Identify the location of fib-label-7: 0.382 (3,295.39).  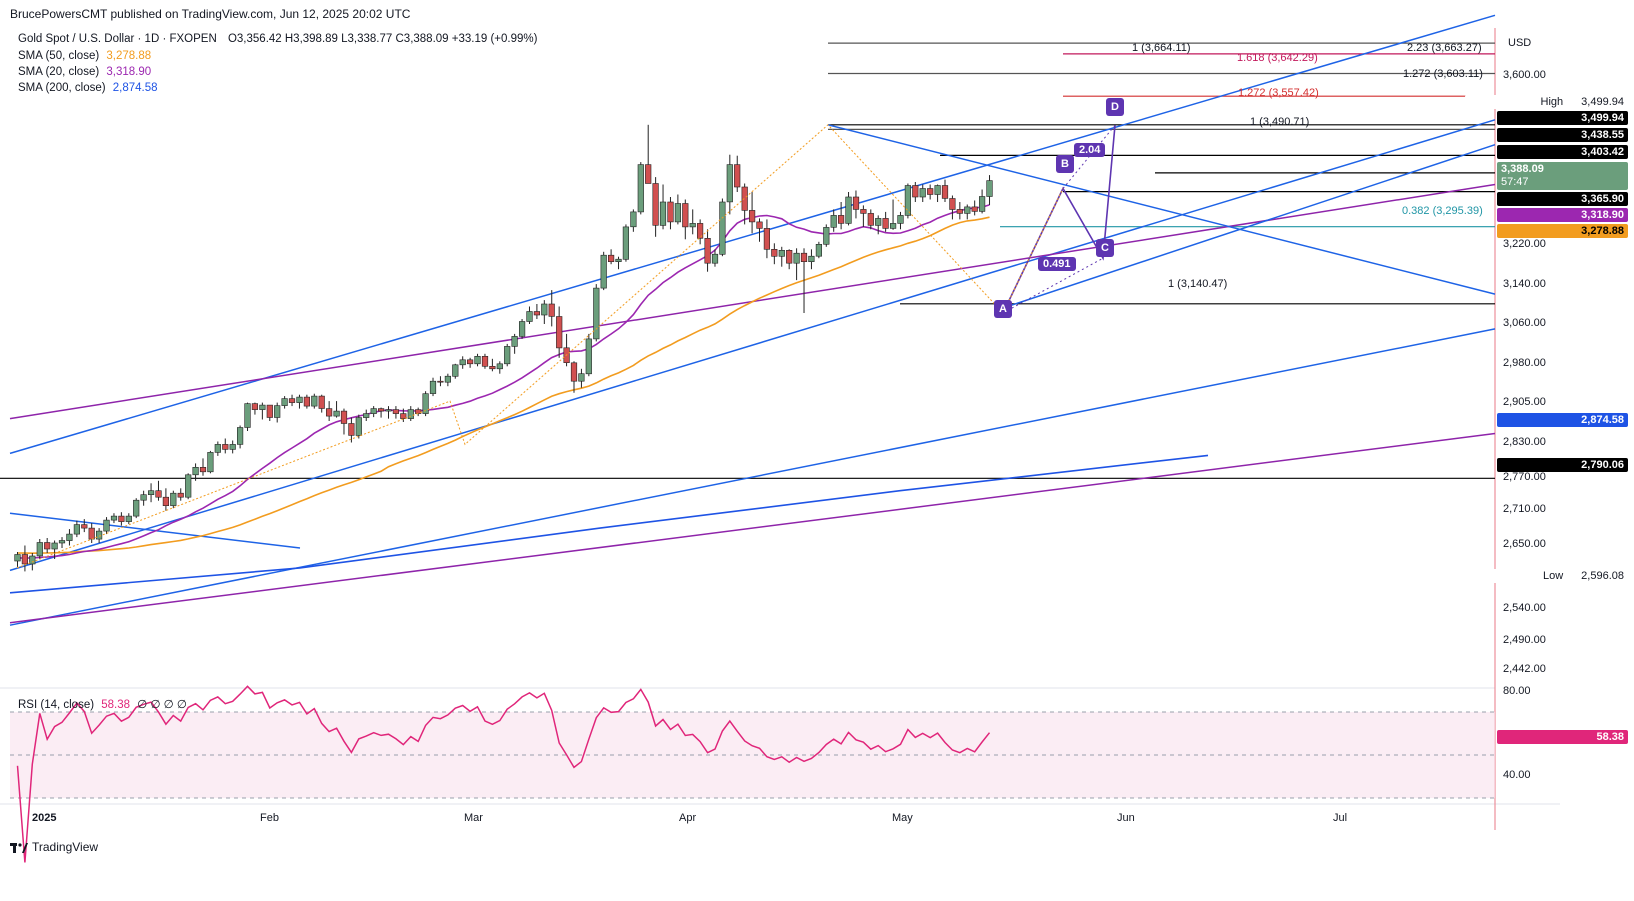
(1442, 211).